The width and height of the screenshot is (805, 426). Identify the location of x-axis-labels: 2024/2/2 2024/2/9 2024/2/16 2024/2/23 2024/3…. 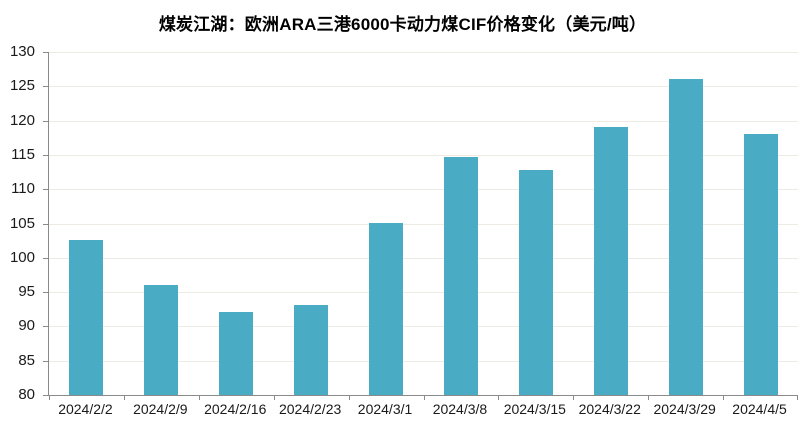
(422, 411).